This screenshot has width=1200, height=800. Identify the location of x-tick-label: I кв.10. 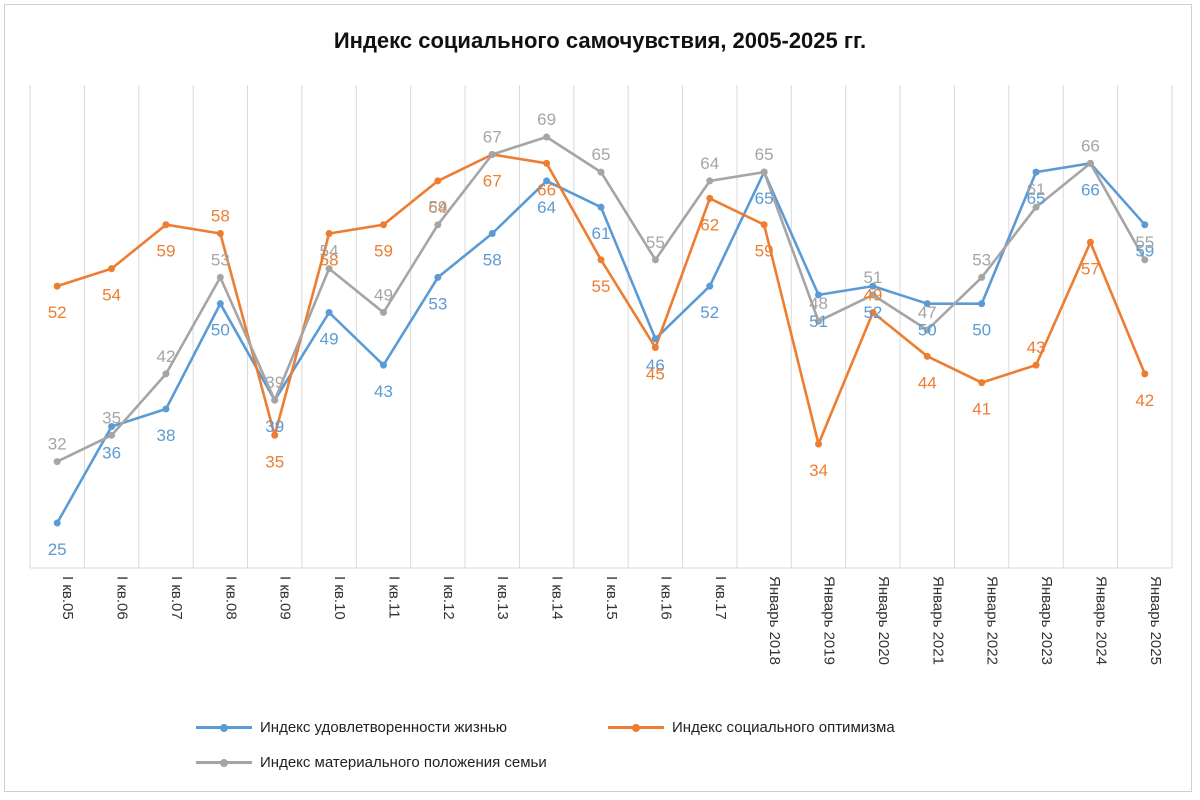
(339, 598).